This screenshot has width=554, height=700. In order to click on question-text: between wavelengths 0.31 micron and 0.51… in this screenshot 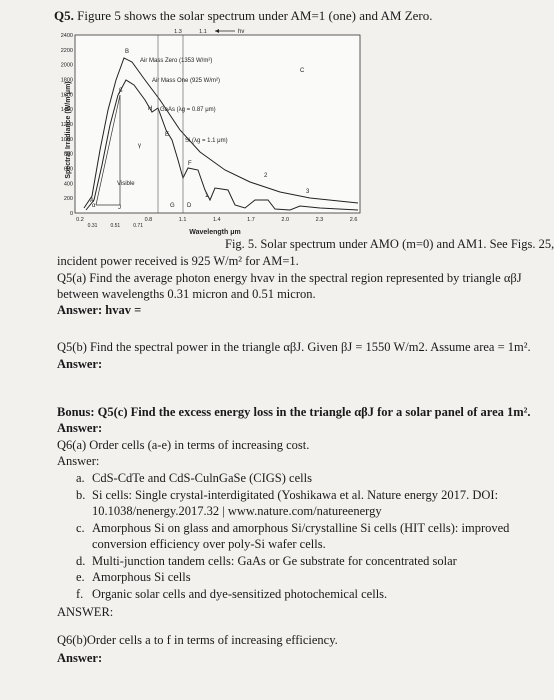, I will do `click(186, 294)`.